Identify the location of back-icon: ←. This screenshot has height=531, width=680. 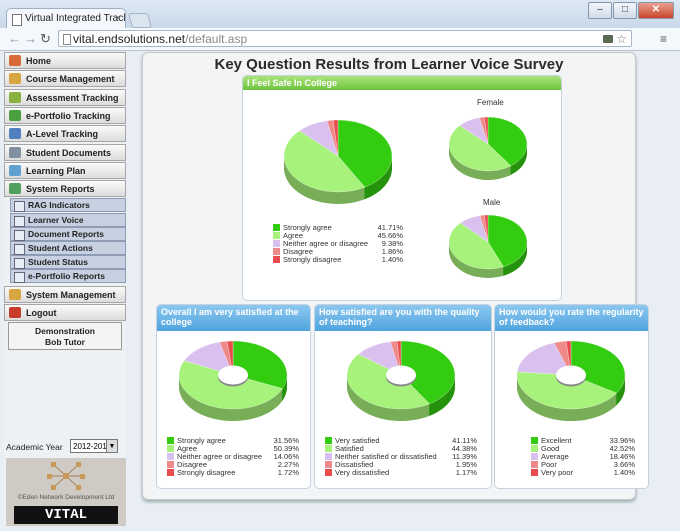
(14, 38).